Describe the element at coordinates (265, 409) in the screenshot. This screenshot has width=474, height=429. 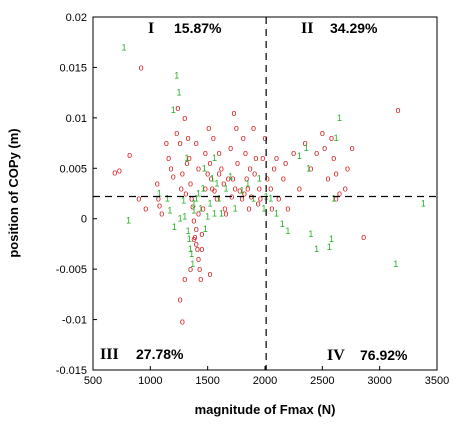
I see `x-axis-title: magnitude of Fmax (N)` at that location.